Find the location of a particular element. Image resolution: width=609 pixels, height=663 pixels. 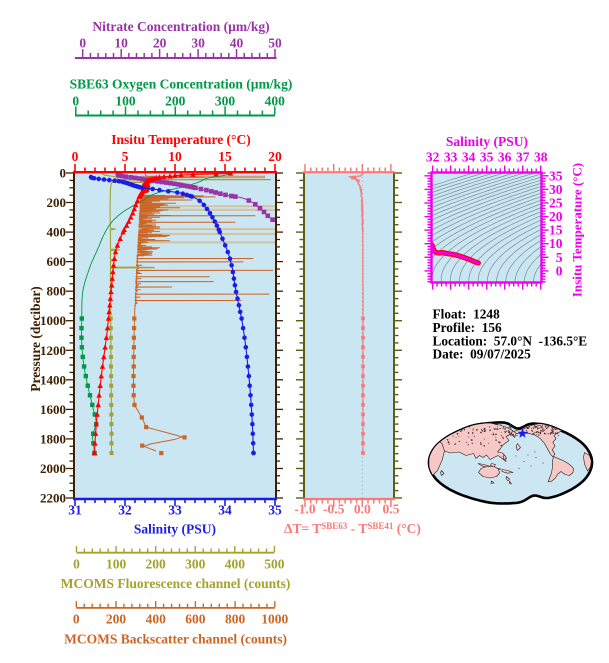

svg-text: Float: 1248 is located at coordinates (467, 314).